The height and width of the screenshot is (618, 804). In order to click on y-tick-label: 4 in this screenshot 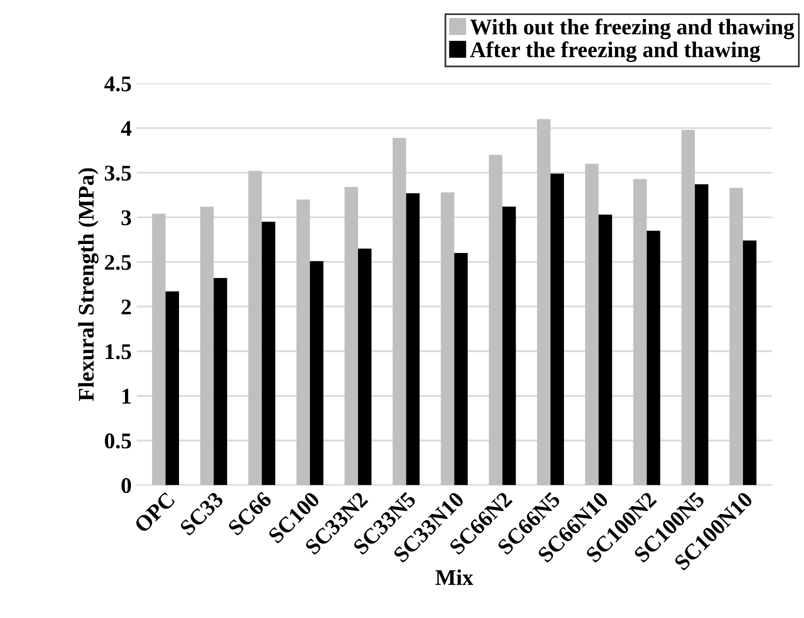, I will do `click(126, 128)`.